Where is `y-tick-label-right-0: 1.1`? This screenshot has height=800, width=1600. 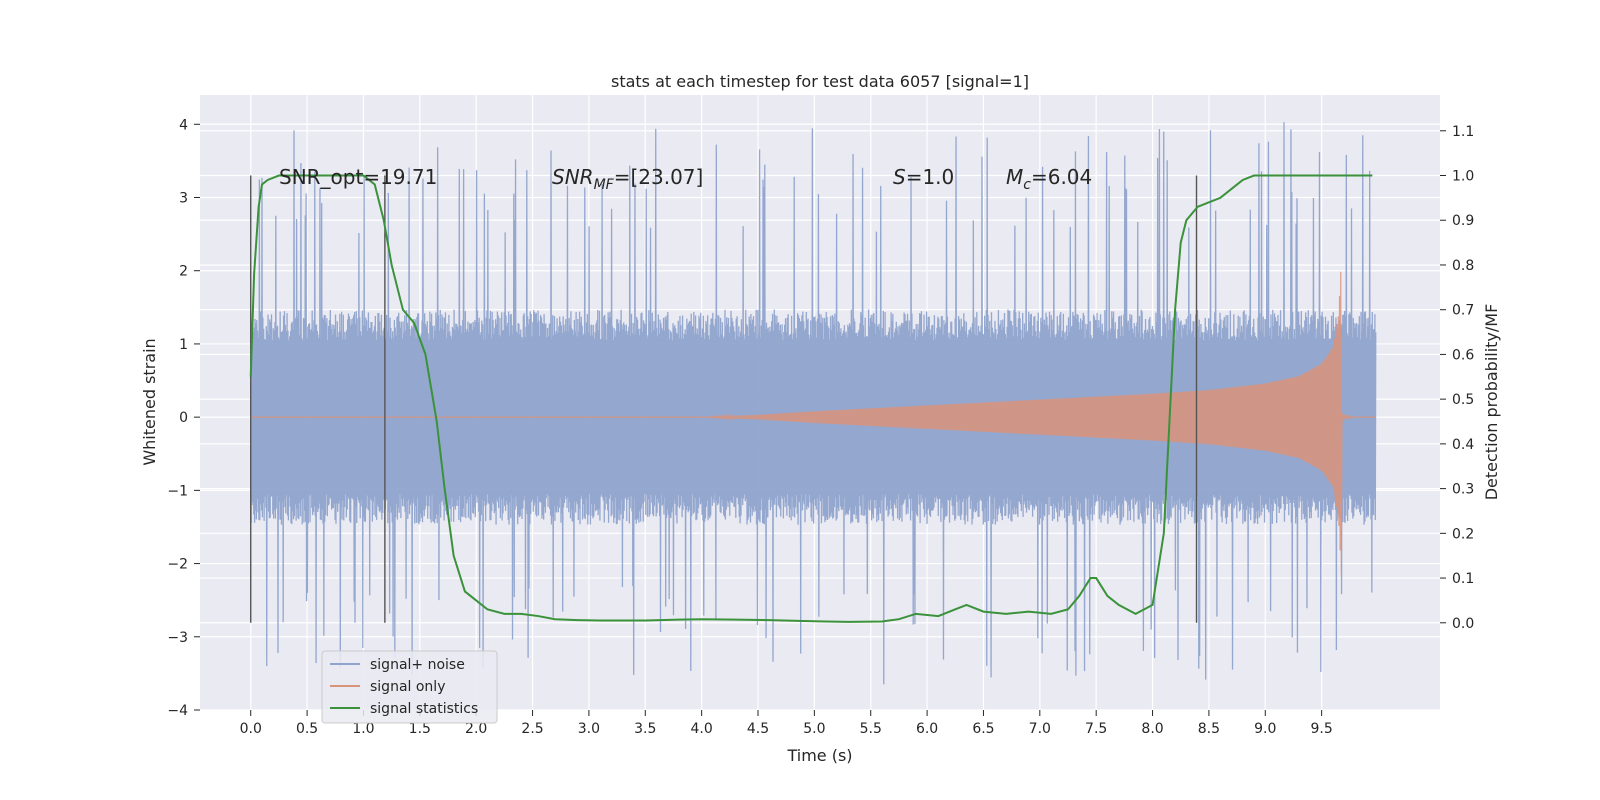
y-tick-label-right-0: 1.1 is located at coordinates (1463, 132).